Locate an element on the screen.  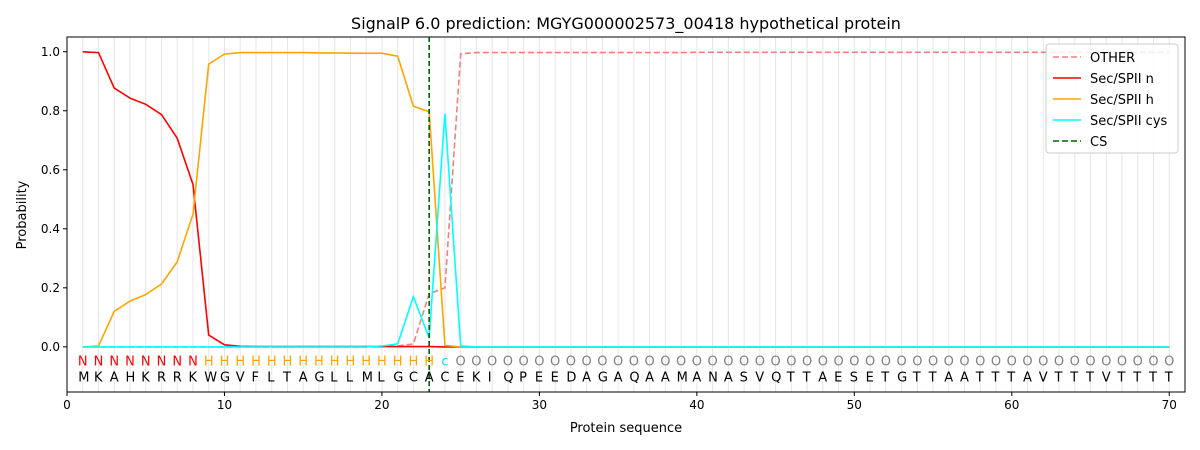
region-label: c is located at coordinates (444, 362).